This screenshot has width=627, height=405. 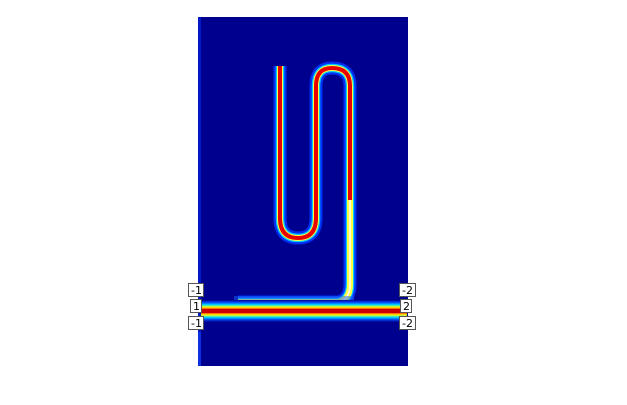 What do you see at coordinates (196, 306) in the screenshot?
I see `port-label-left-mid: 1` at bounding box center [196, 306].